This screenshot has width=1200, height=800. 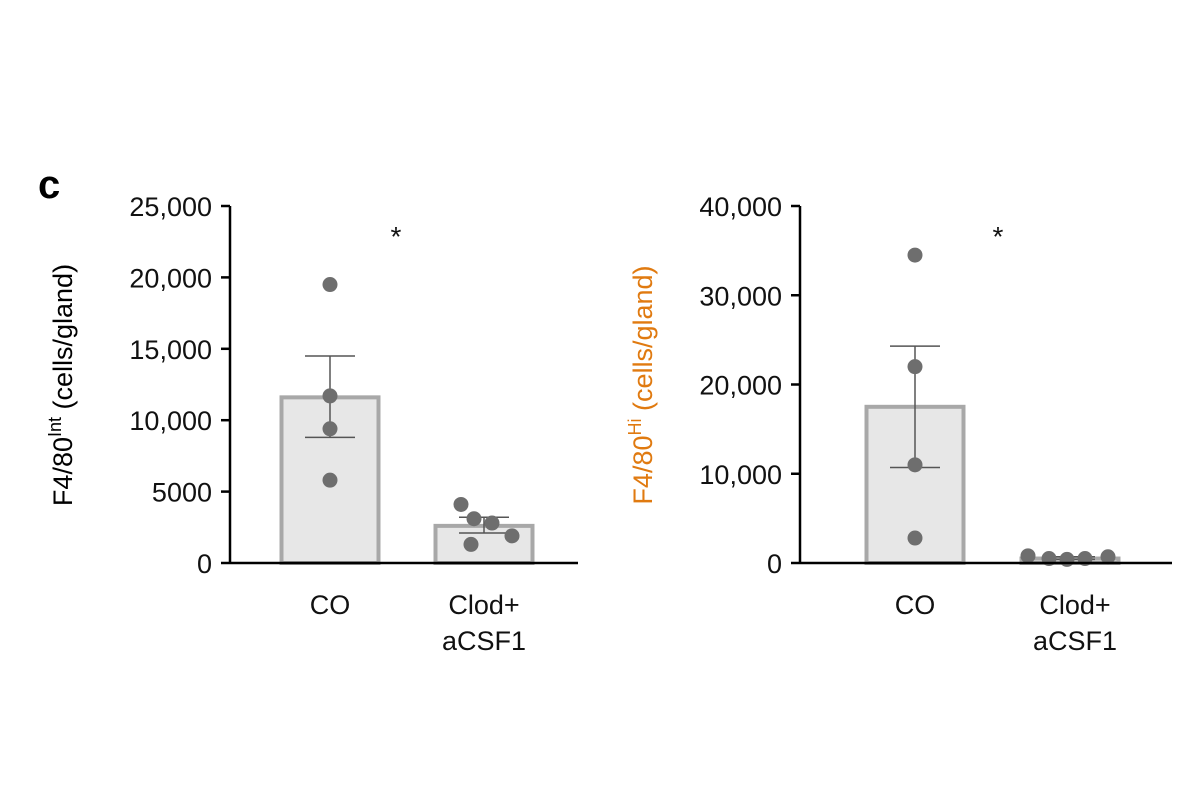 I want to click on y-tick-label-4: 20,000, so click(x=170, y=278).